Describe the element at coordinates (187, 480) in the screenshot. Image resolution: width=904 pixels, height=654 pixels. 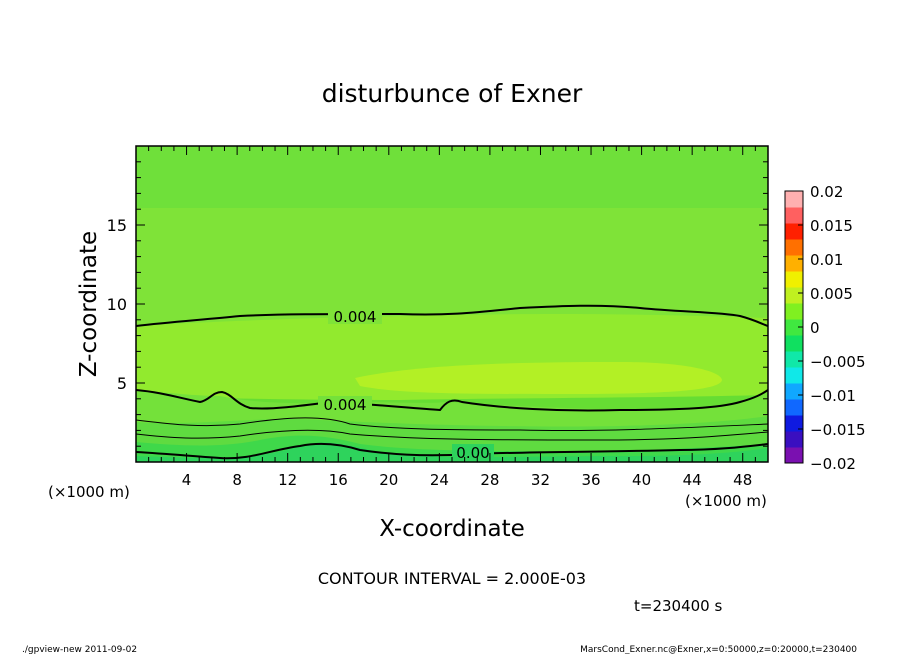
I see `x-tick-label: 4` at that location.